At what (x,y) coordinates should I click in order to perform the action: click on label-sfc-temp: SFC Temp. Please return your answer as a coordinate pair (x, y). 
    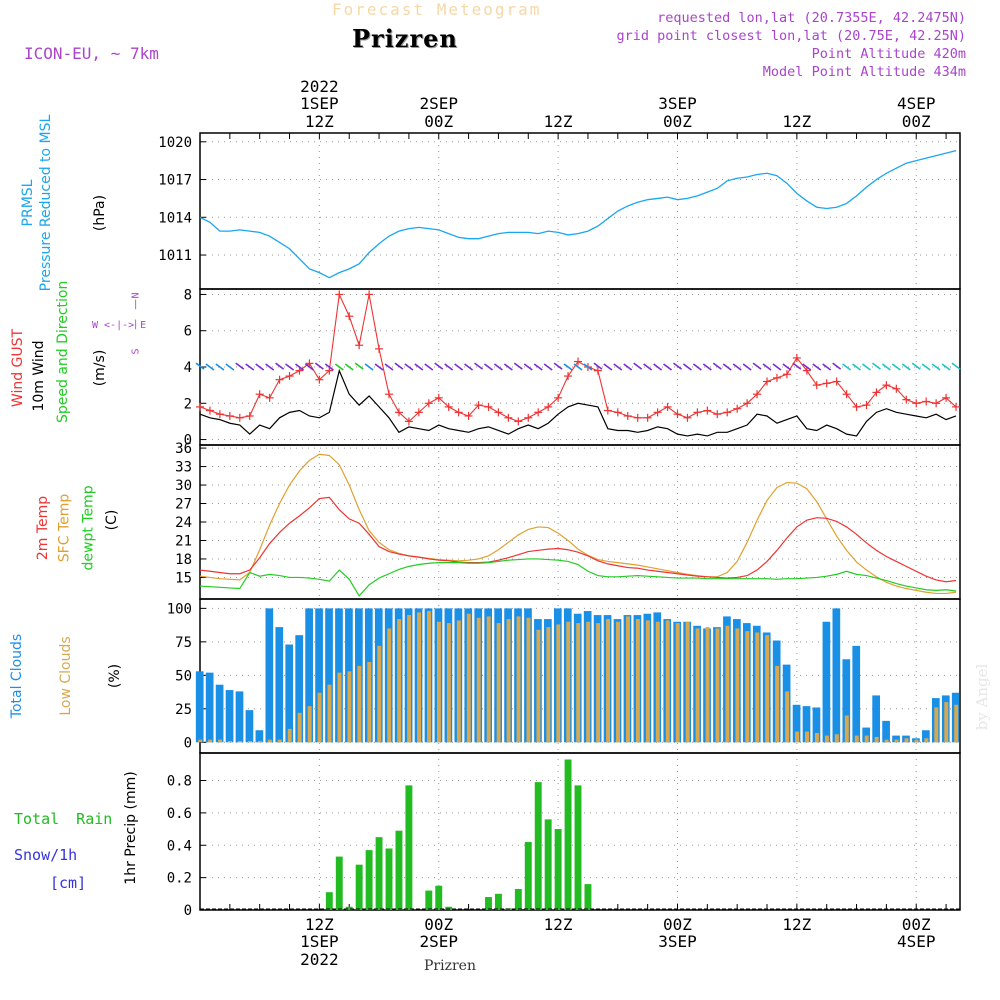
    Looking at the image, I should click on (64, 528).